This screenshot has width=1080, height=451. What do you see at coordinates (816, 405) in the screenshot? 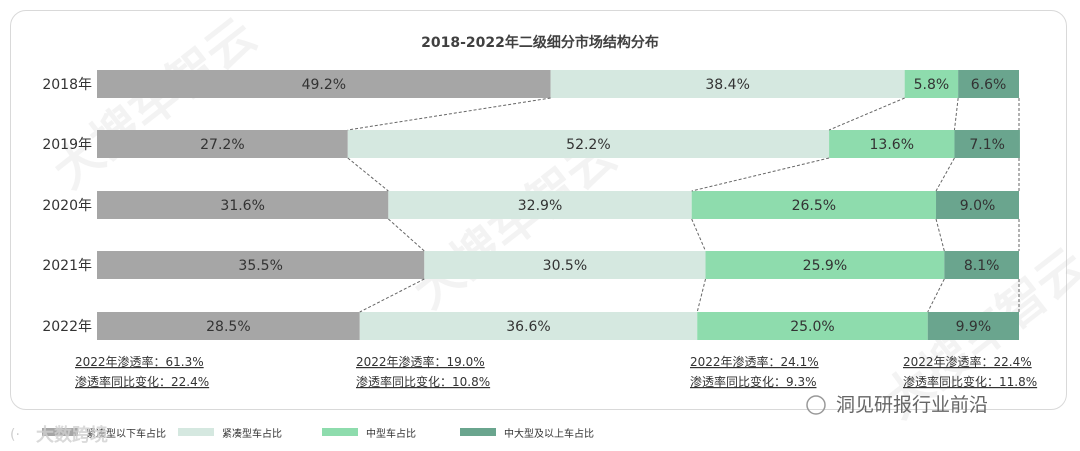
I see `wechat-icon` at bounding box center [816, 405].